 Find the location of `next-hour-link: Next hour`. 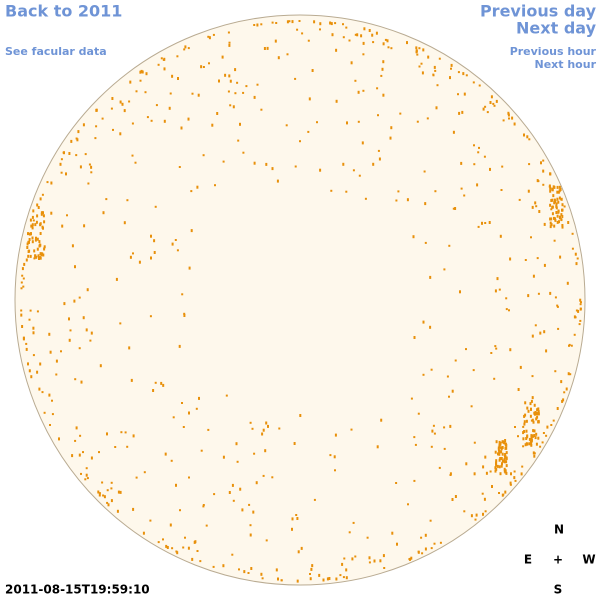

next-hour-link: Next hour is located at coordinates (566, 64).